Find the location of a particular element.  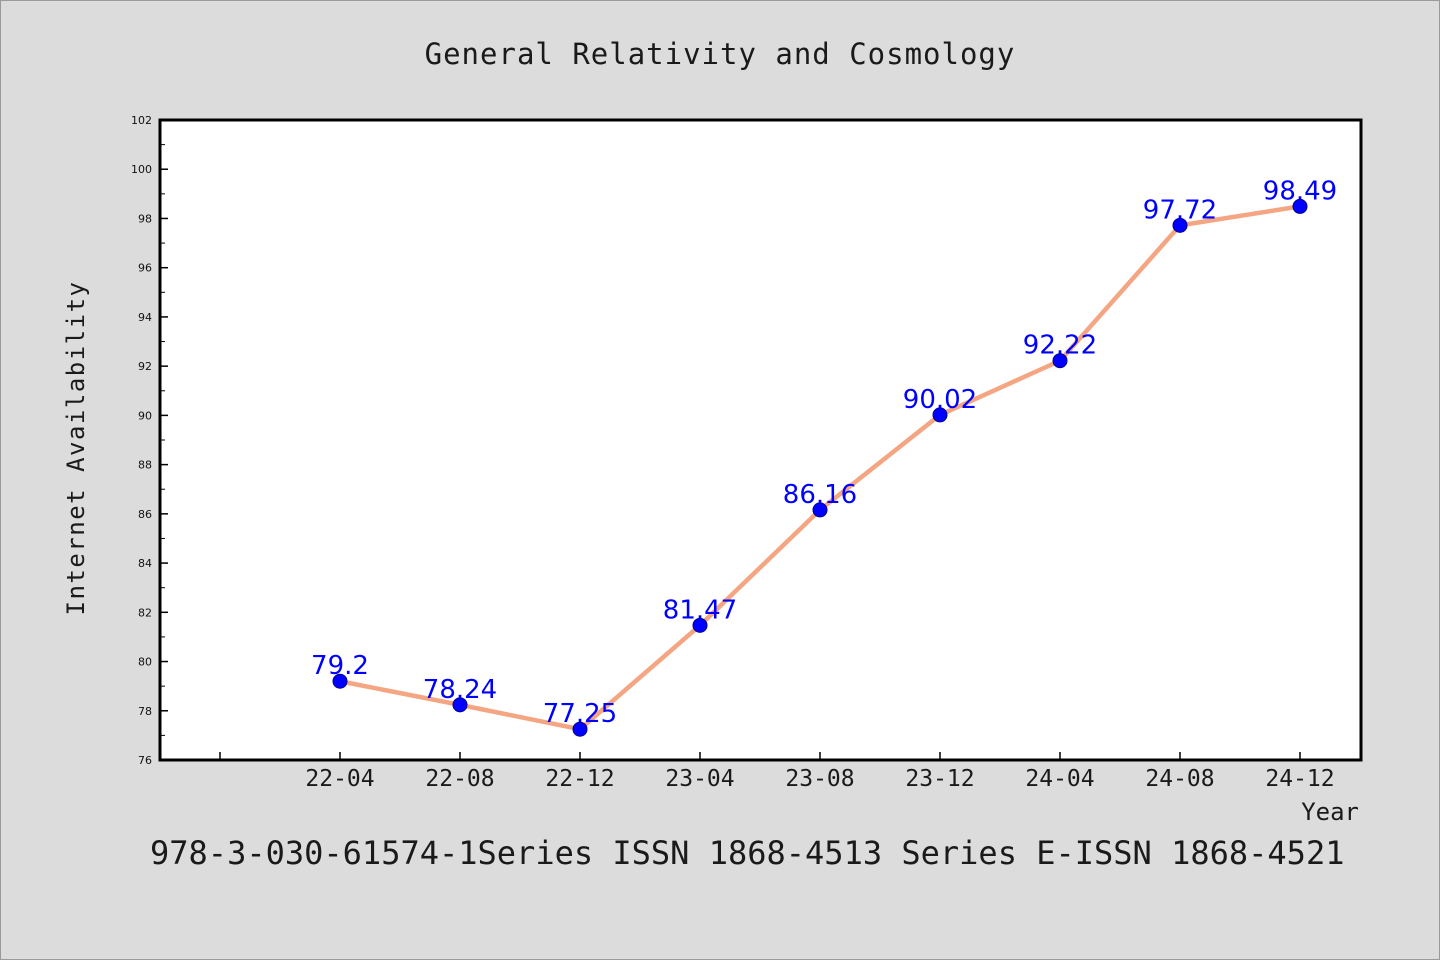

x-tick-label: 23-04 is located at coordinates (699, 779).